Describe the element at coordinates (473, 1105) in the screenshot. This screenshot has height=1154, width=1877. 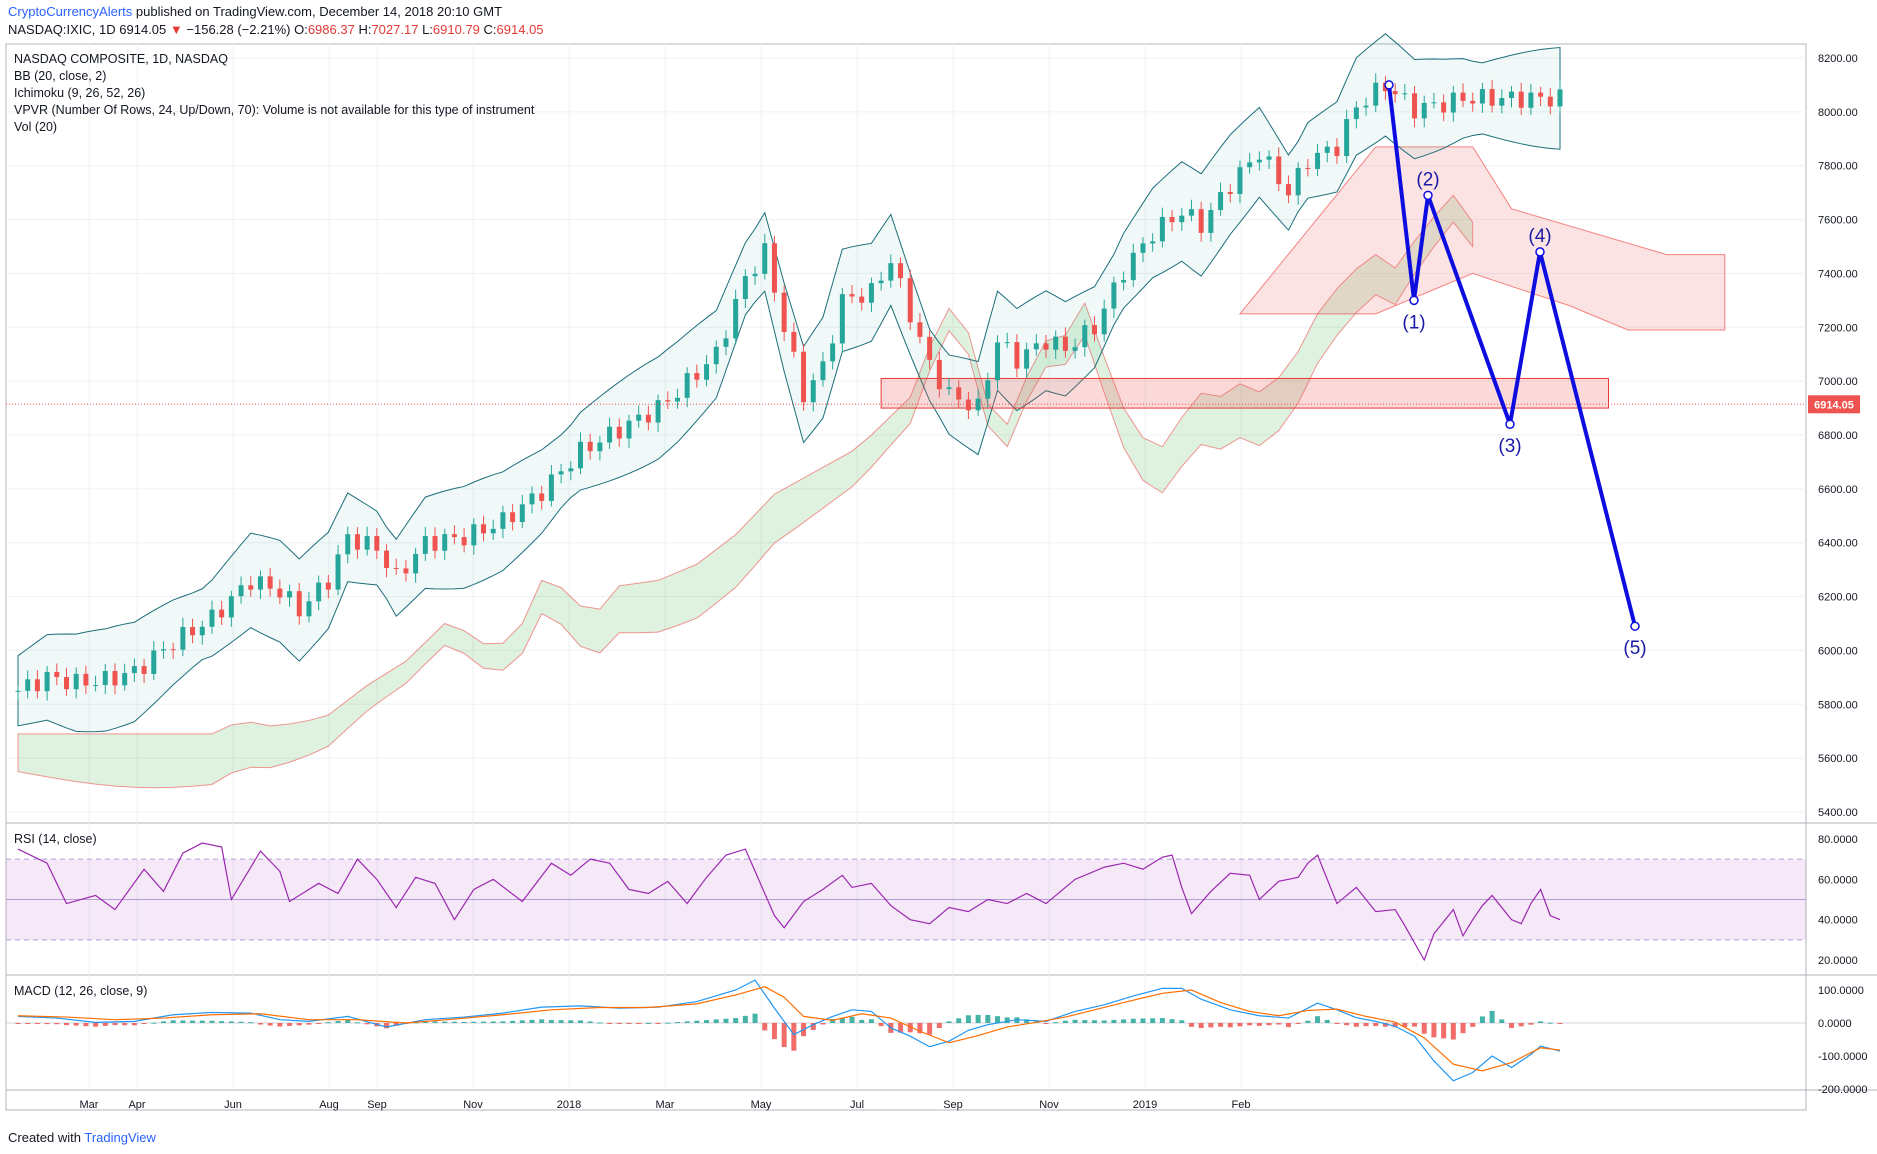
I see `x-tick-label: Nov` at that location.